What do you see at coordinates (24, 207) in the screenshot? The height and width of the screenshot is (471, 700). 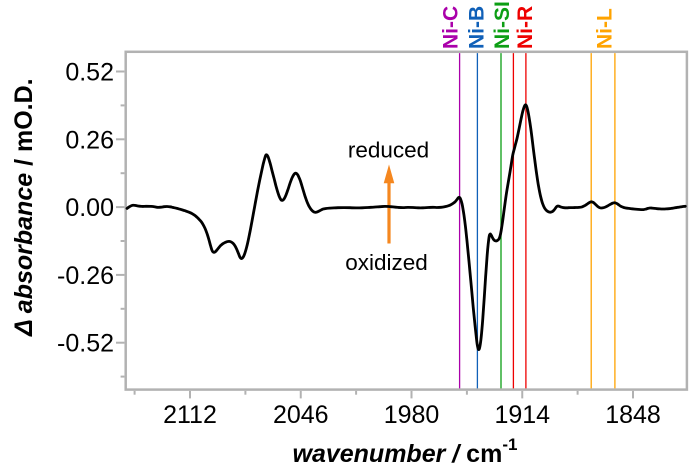 I see `svg-text: Δ absorbance / mO.D.` at bounding box center [24, 207].